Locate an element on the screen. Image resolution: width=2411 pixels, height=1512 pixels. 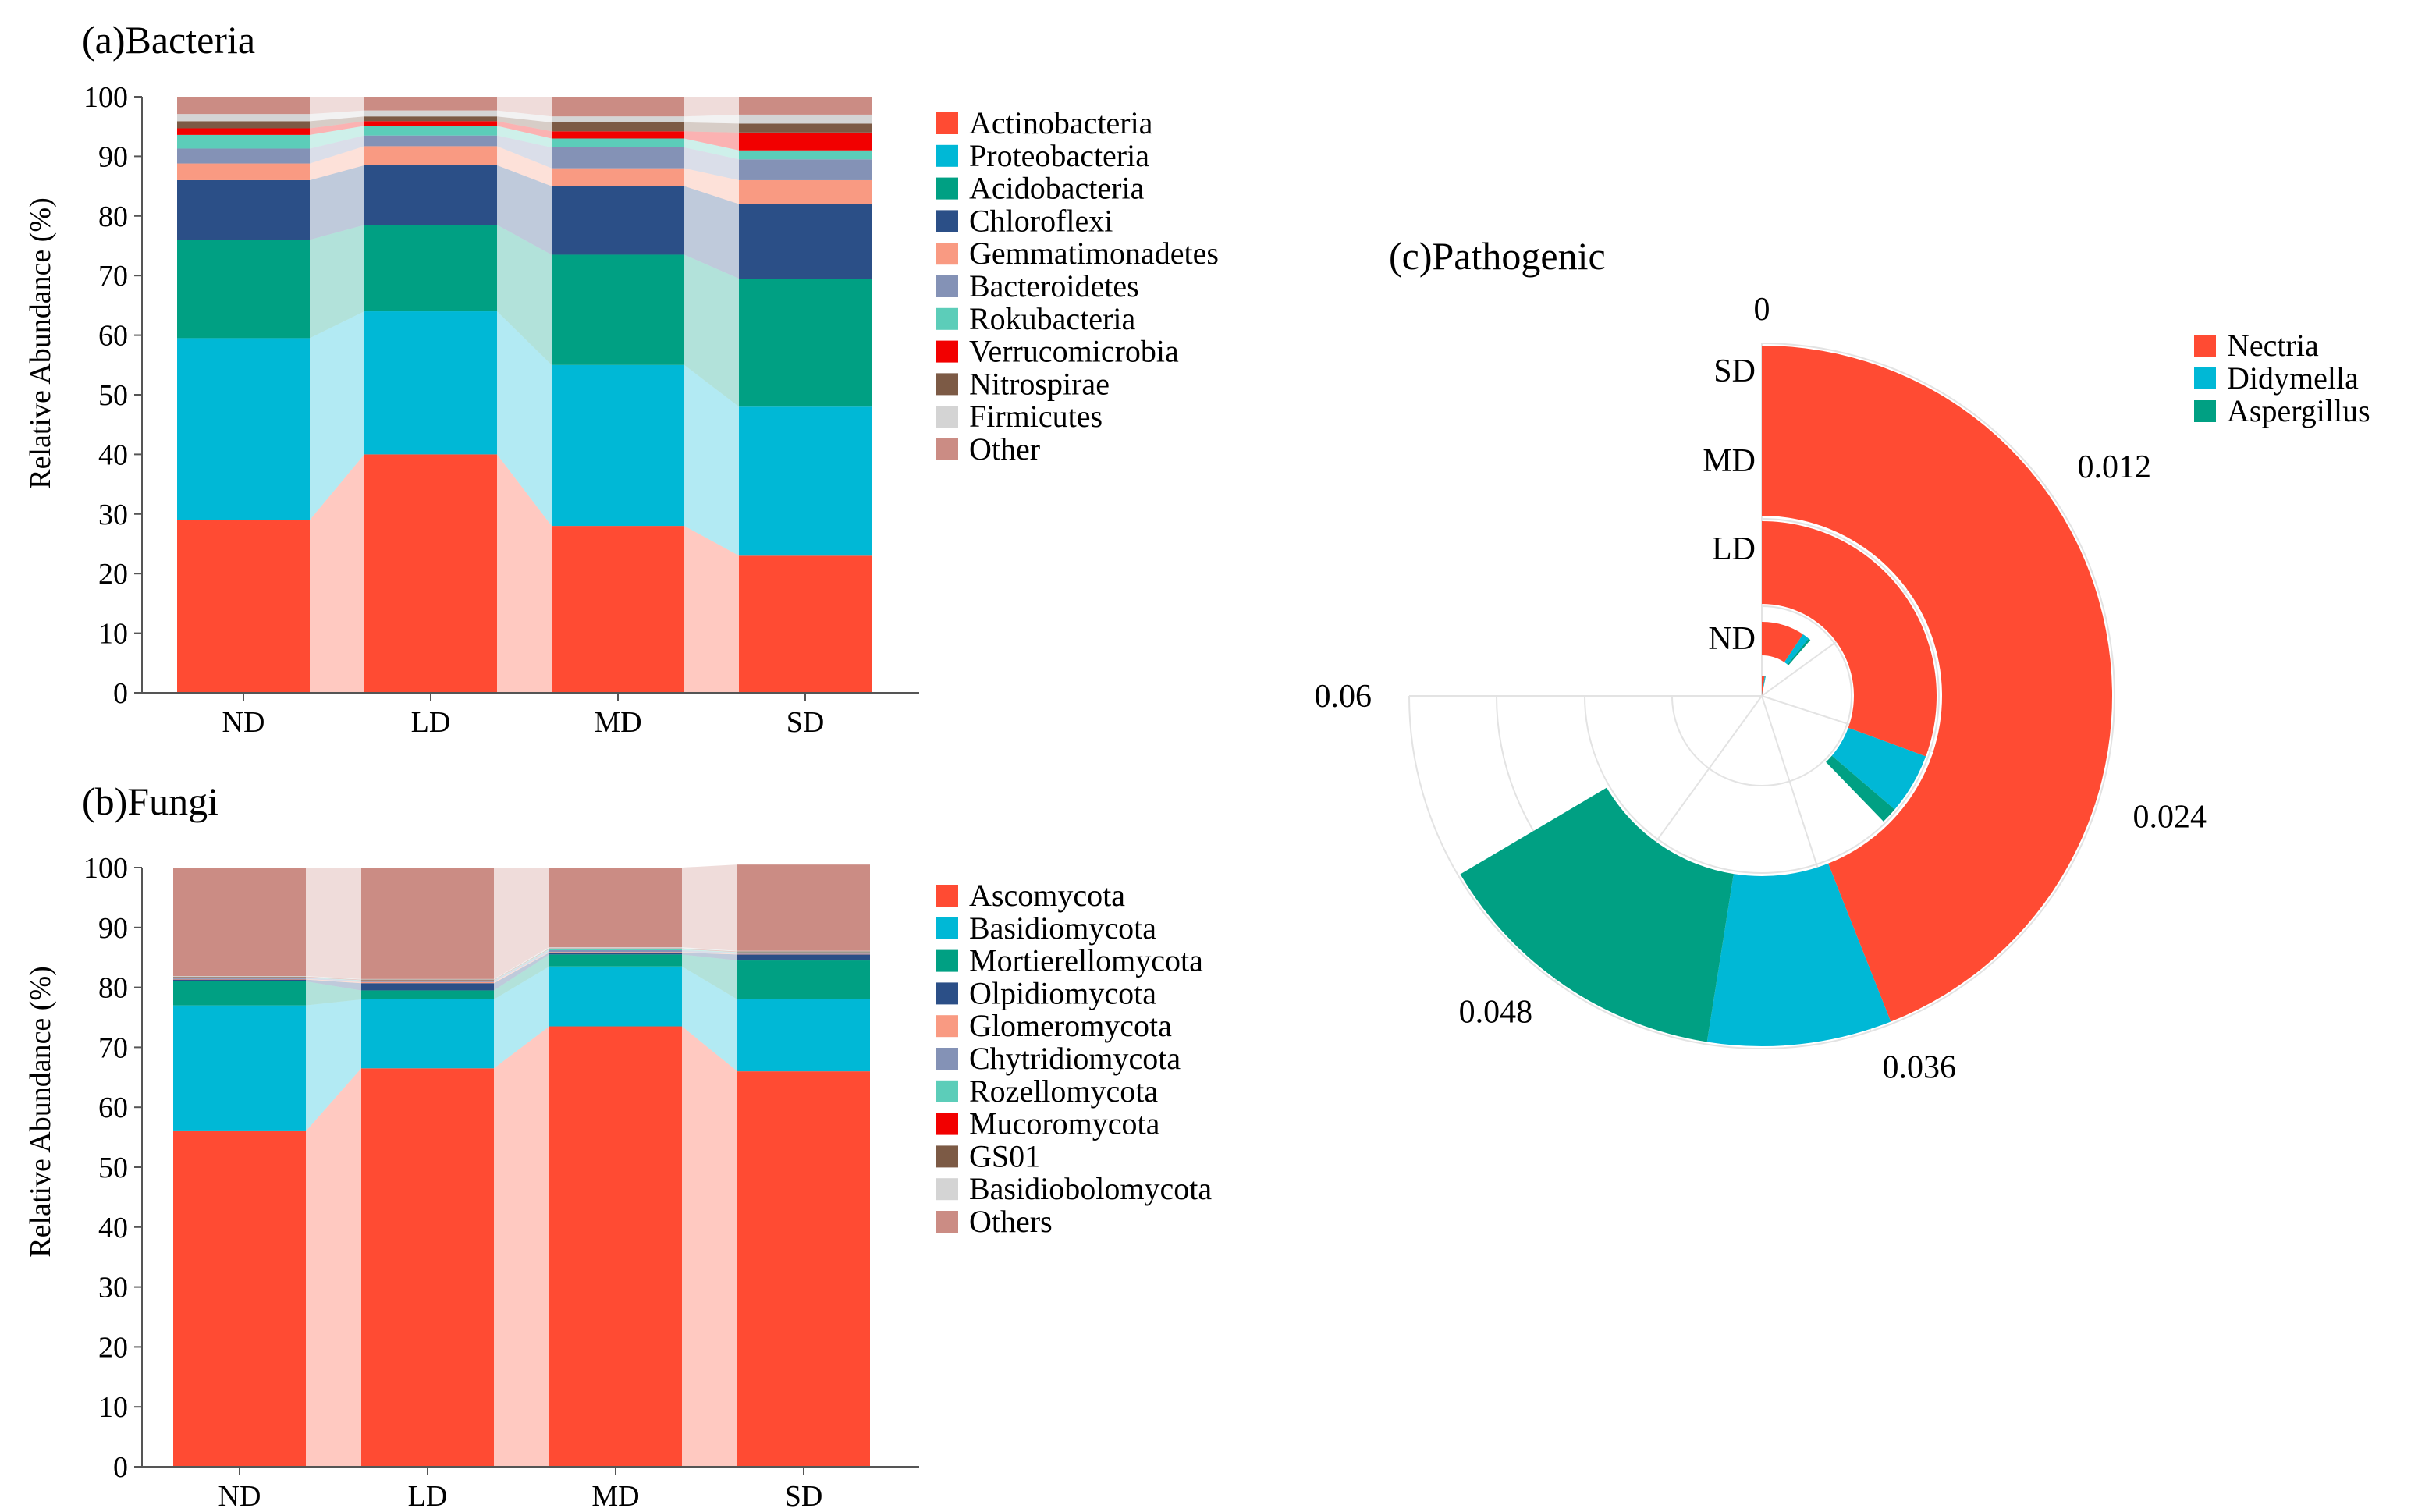
radial-tick-label-4: 0.048 is located at coordinates (1496, 1013).